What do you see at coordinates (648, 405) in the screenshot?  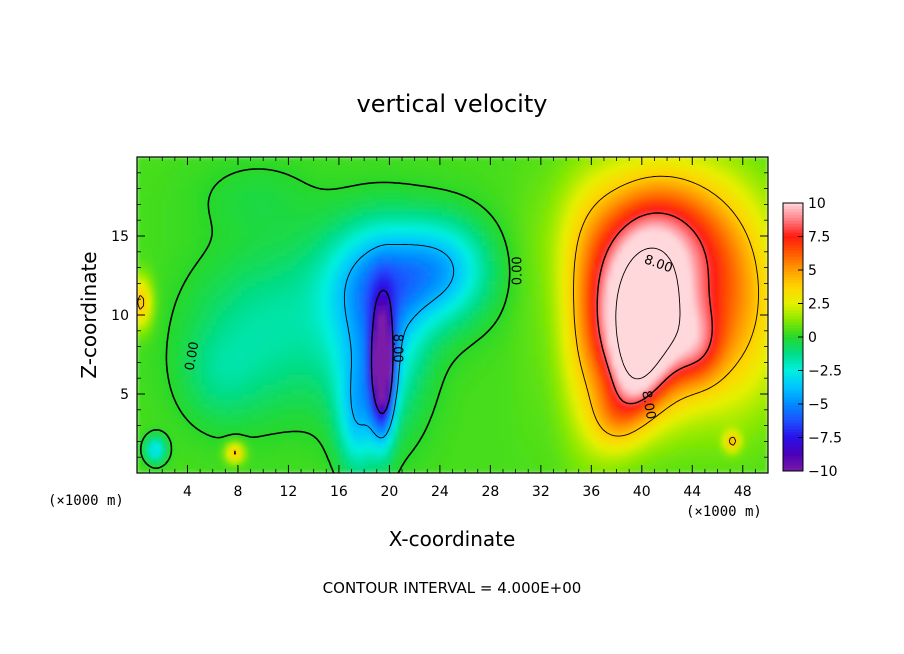 I see `contour-label: 8.00` at bounding box center [648, 405].